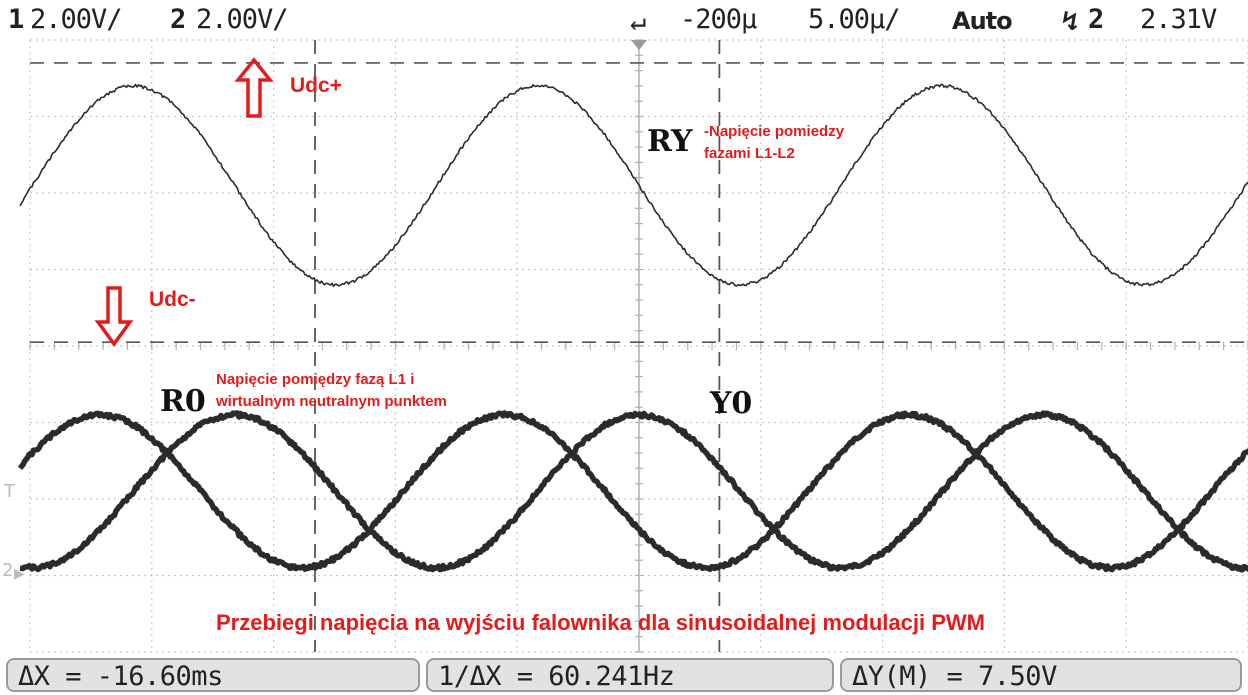  Describe the element at coordinates (16, 19) in the screenshot. I see `ch1-number: 1` at that location.